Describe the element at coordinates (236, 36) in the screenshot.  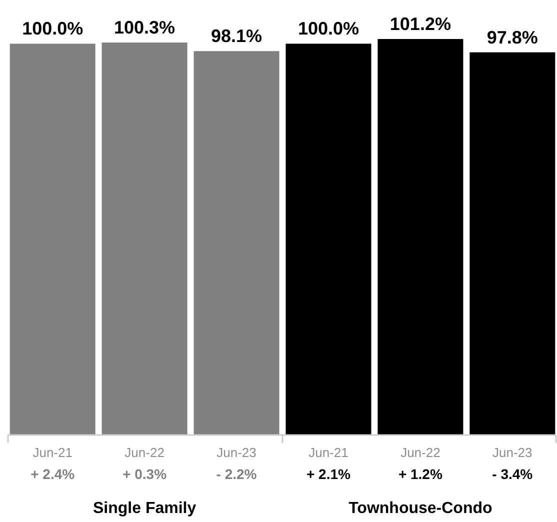
I see `data-label: 98.1%` at that location.